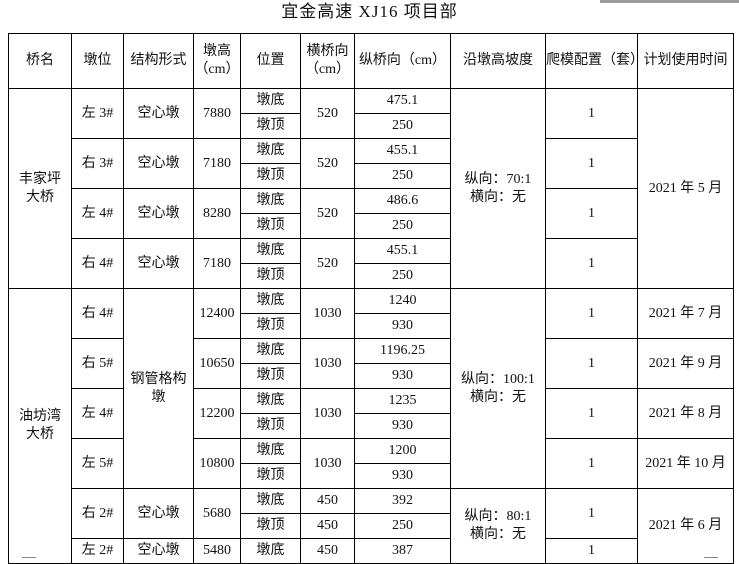 The height and width of the screenshot is (564, 739). Describe the element at coordinates (685, 526) in the screenshot. I see `schedule-cell: 2021 年 6 月` at that location.